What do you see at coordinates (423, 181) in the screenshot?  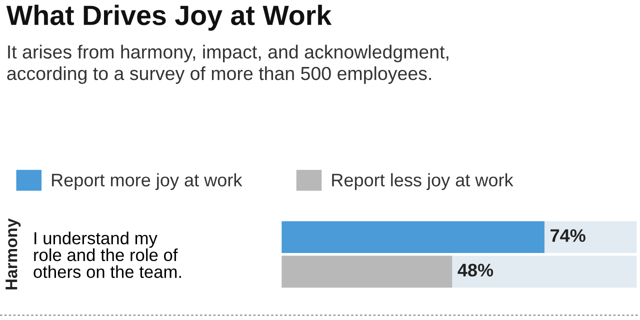 I see `legend-label: Report less joy at work` at bounding box center [423, 181].